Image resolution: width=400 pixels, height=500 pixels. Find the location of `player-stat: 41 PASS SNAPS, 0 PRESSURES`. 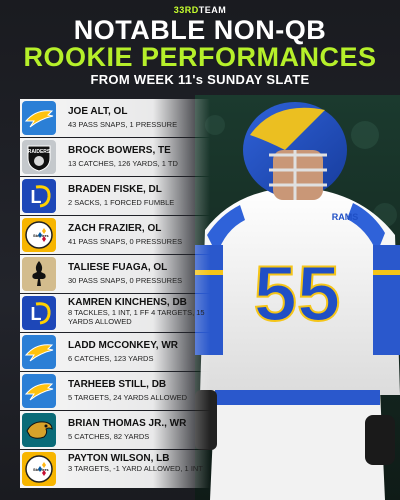

player-stat: 41 PASS SNAPS, 0 PRESSURES is located at coordinates (125, 241).